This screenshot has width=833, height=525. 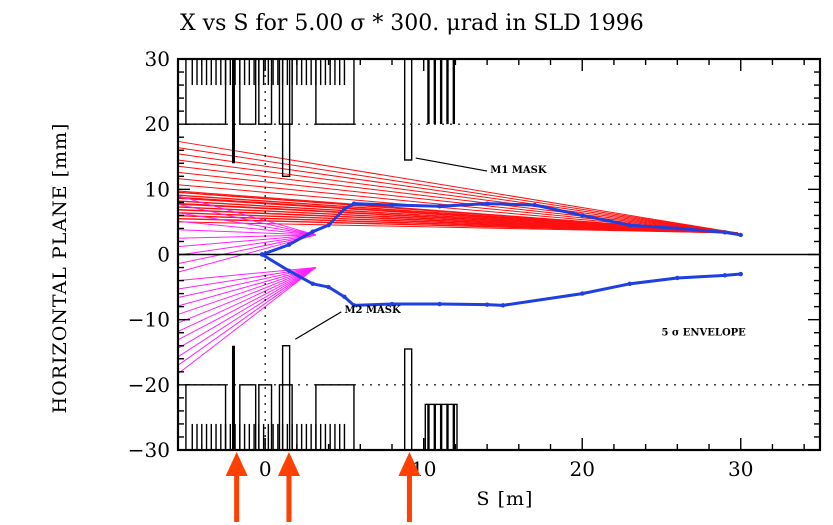 I want to click on x-axis-label: S [m], so click(x=505, y=499).